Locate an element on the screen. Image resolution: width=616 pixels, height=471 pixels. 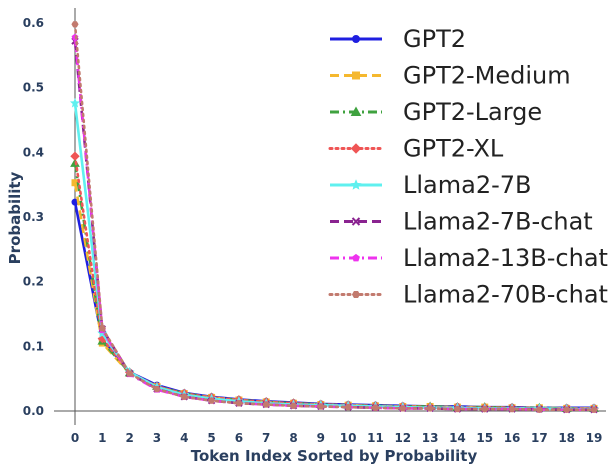
legend-label: Llama2-13B-chat is located at coordinates (505, 258).